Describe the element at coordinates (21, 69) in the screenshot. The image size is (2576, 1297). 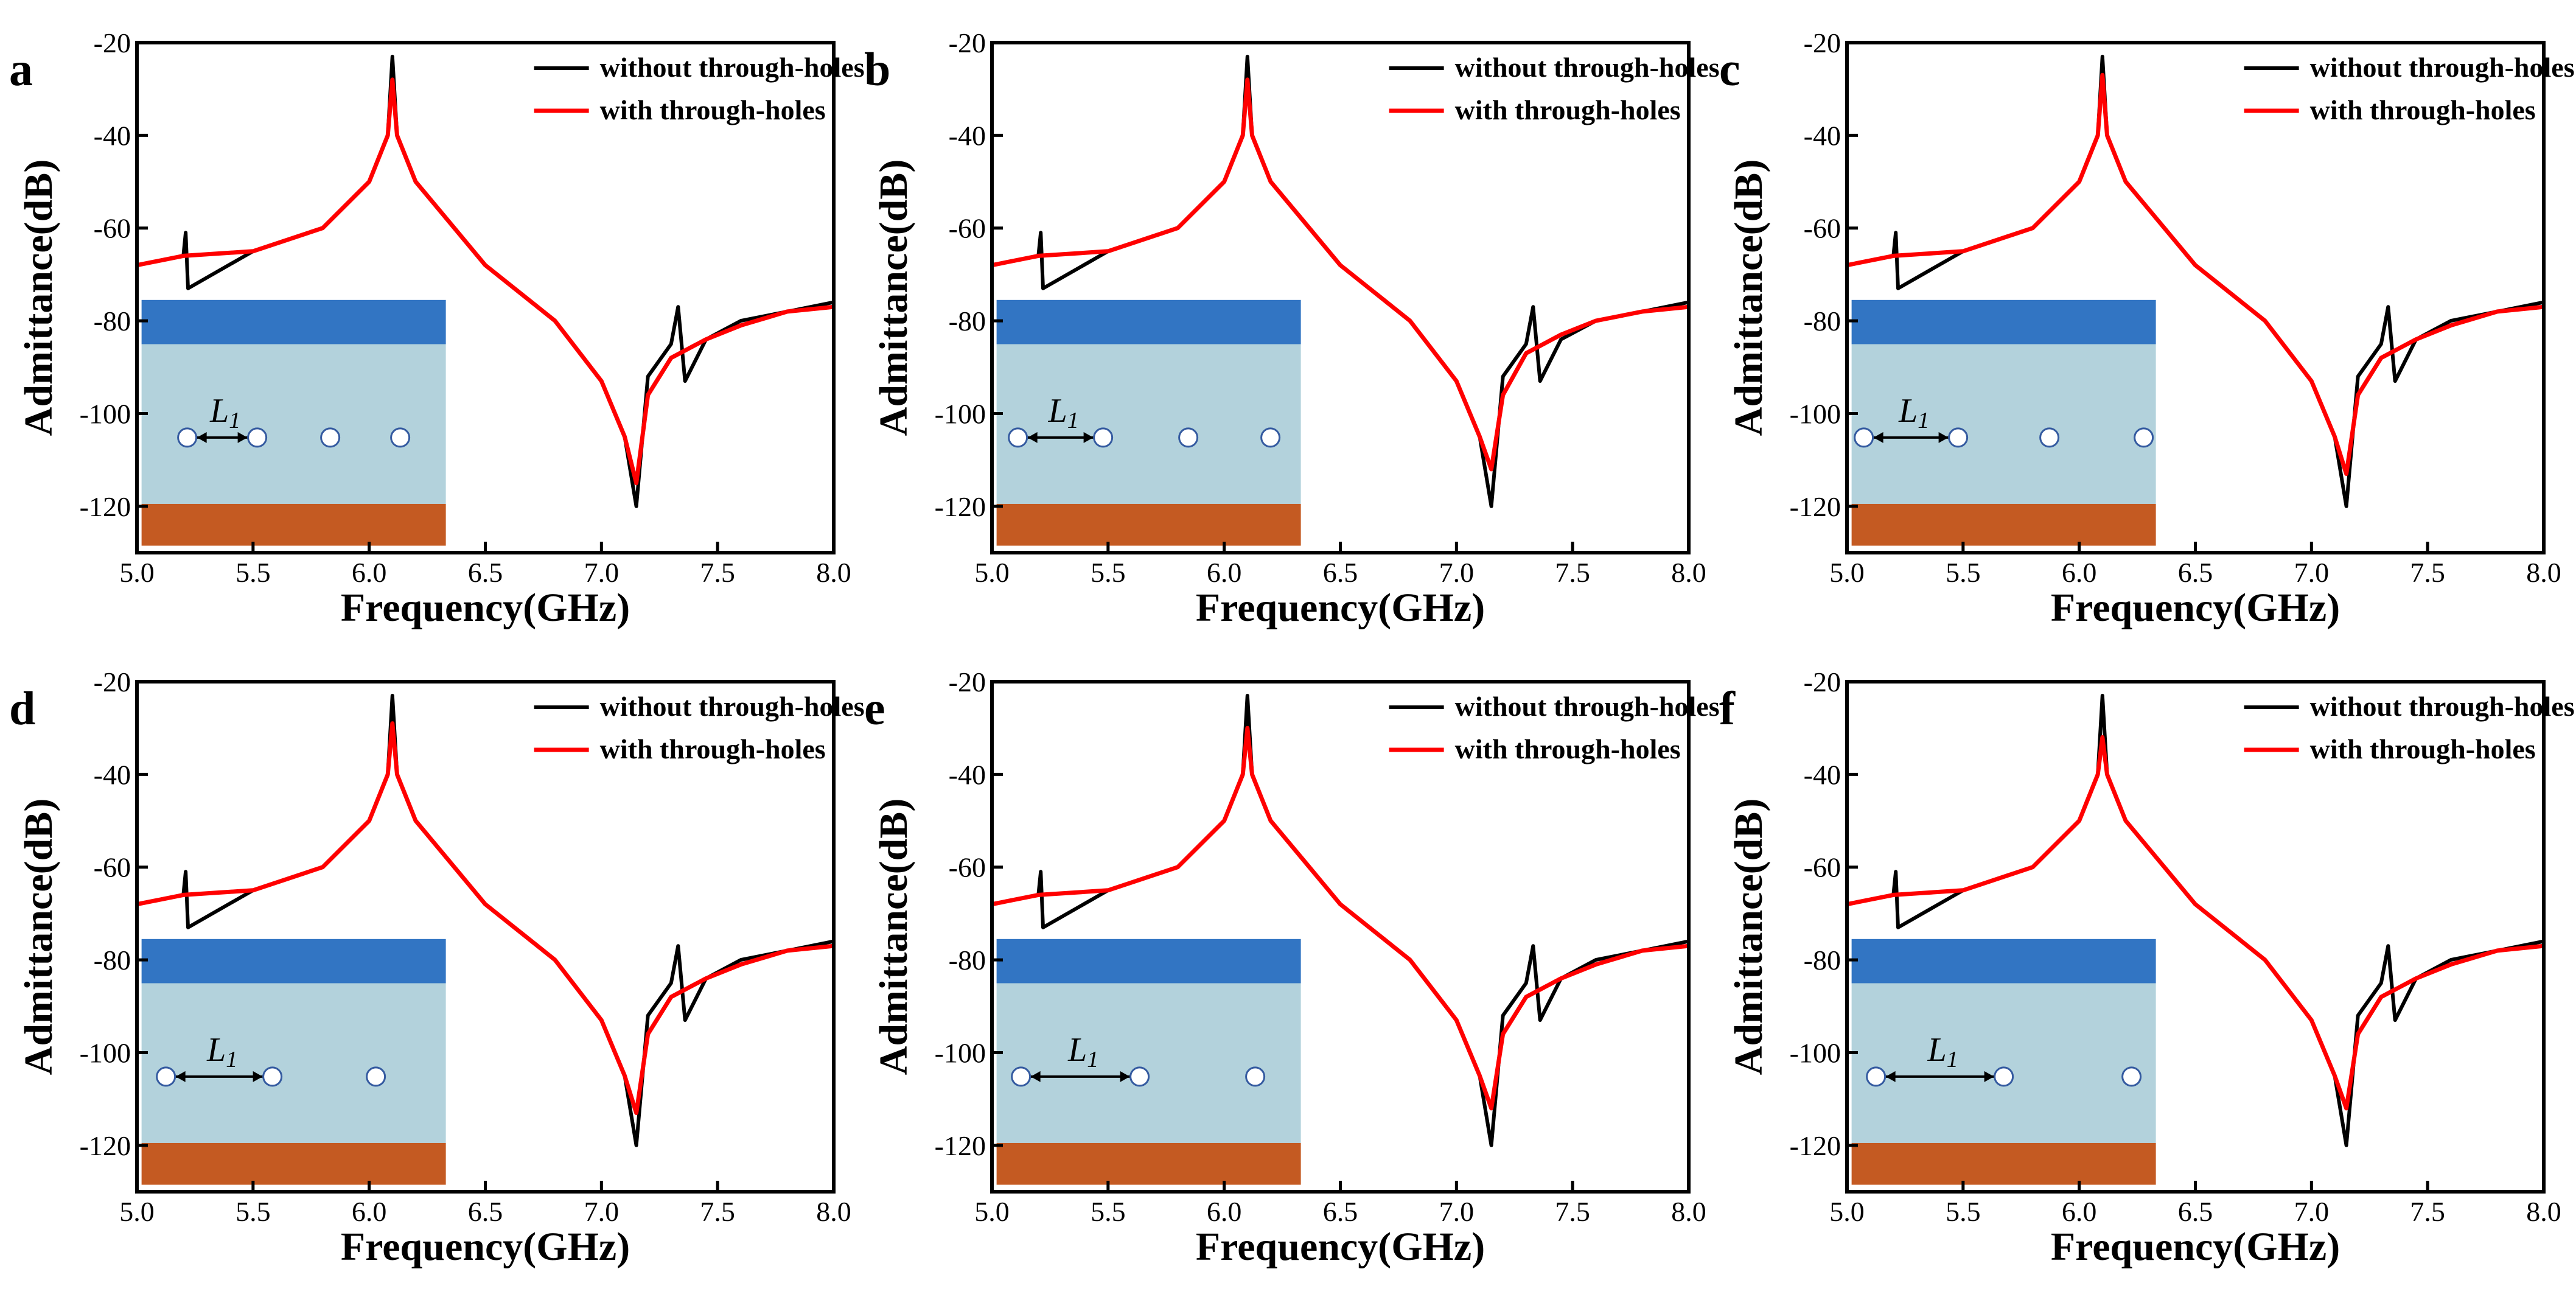
I see `panel-label: a` at that location.